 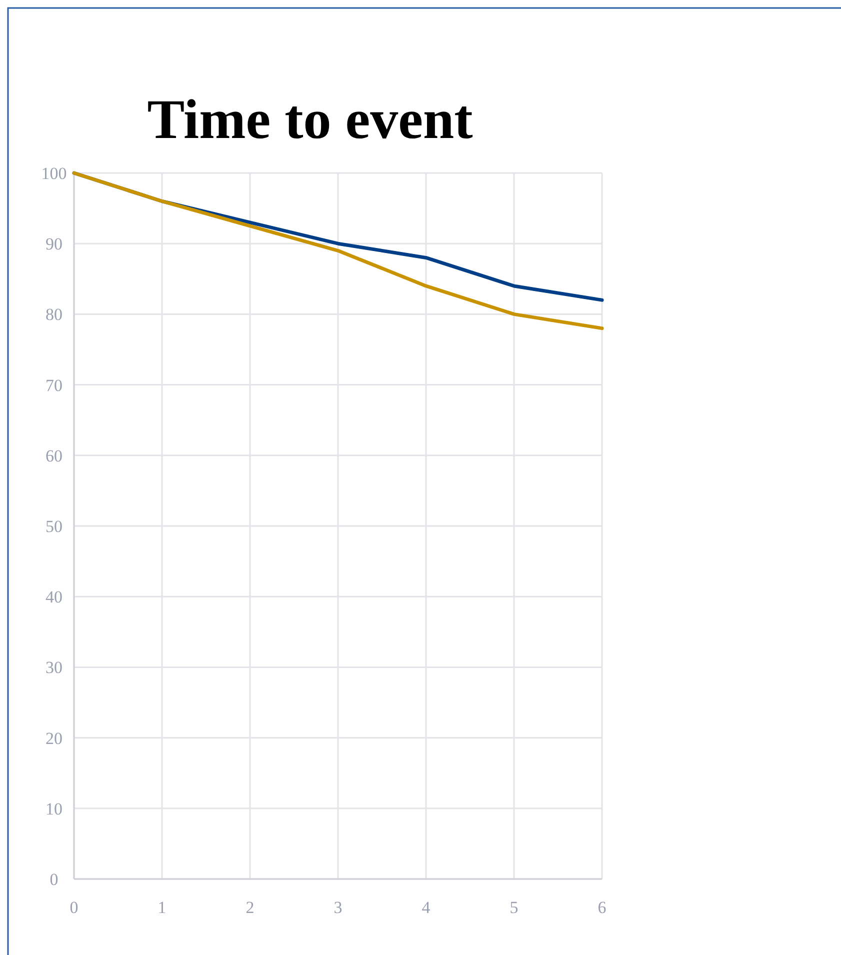 What do you see at coordinates (310, 120) in the screenshot?
I see `chart-title: Time to event` at bounding box center [310, 120].